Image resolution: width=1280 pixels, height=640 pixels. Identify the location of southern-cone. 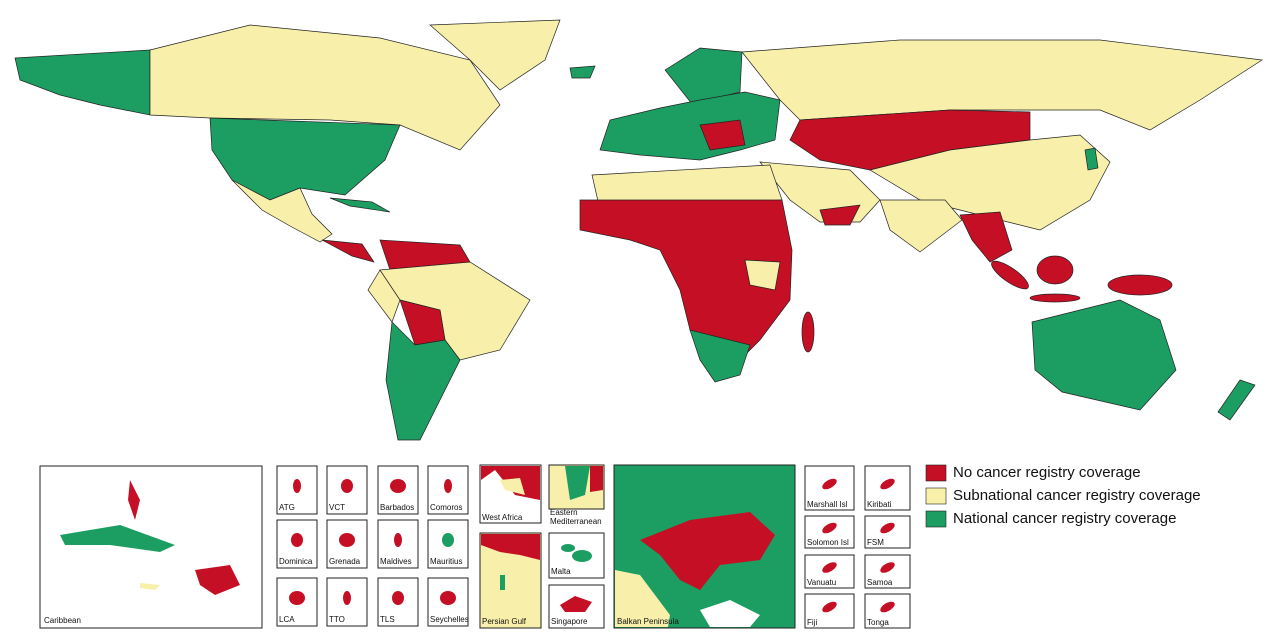
(423, 381).